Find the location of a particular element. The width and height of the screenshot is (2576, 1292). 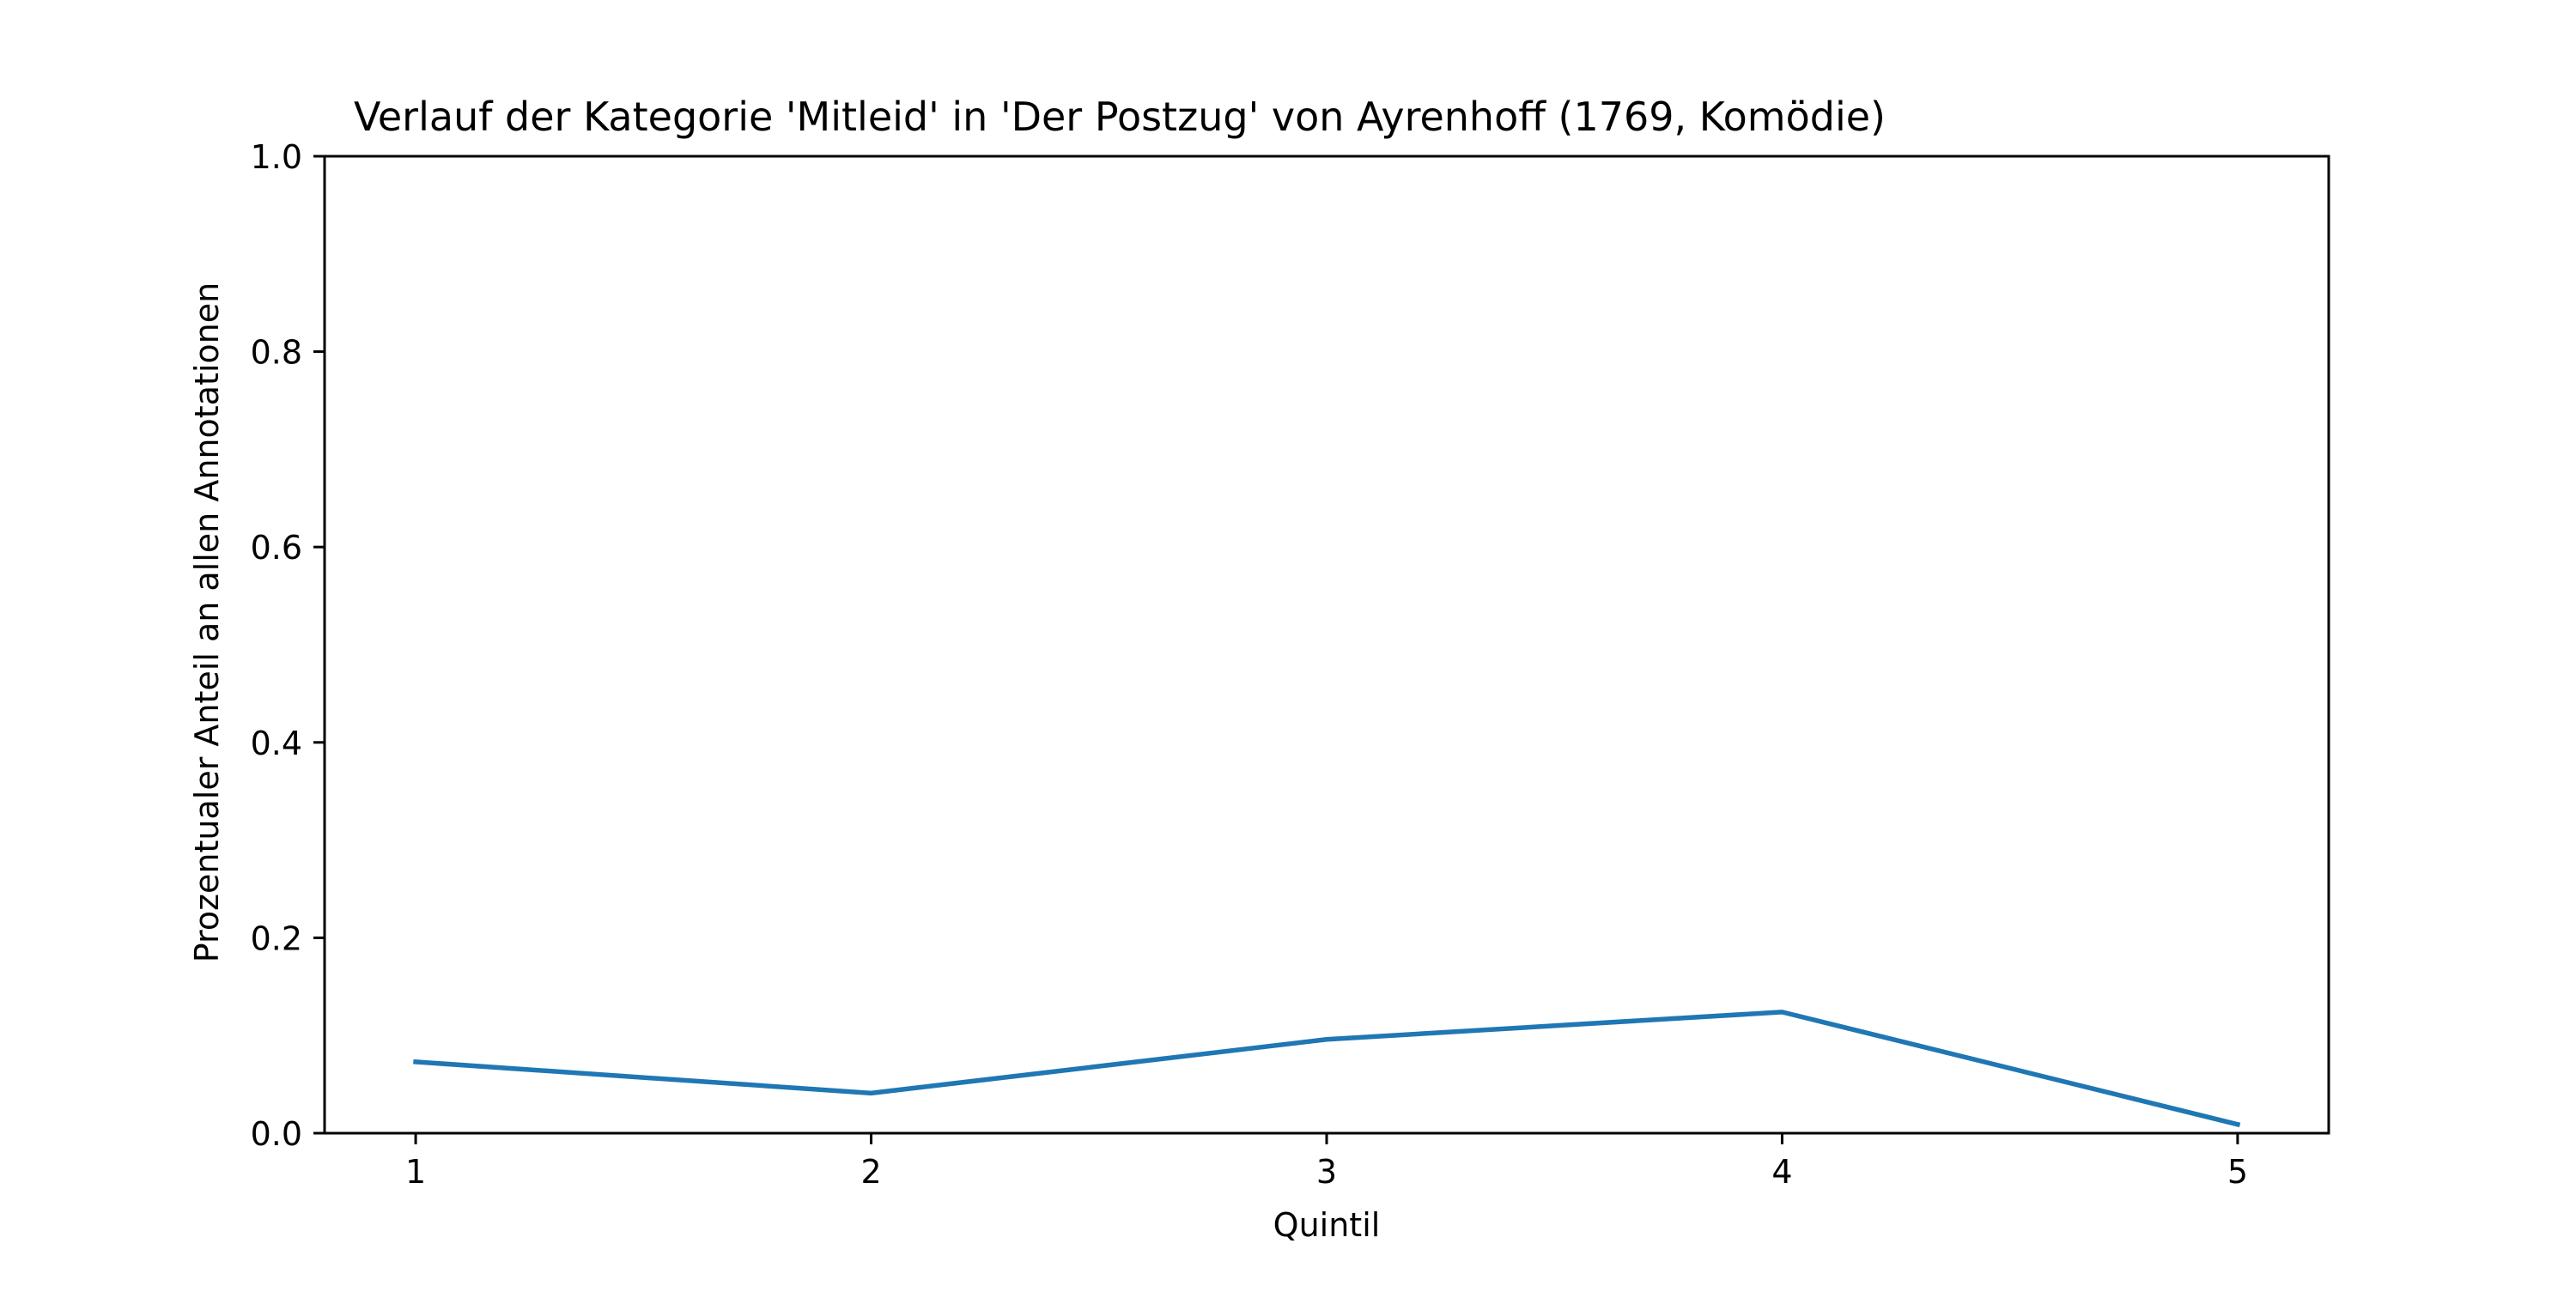

x-tick-label: 3 is located at coordinates (1327, 1172).